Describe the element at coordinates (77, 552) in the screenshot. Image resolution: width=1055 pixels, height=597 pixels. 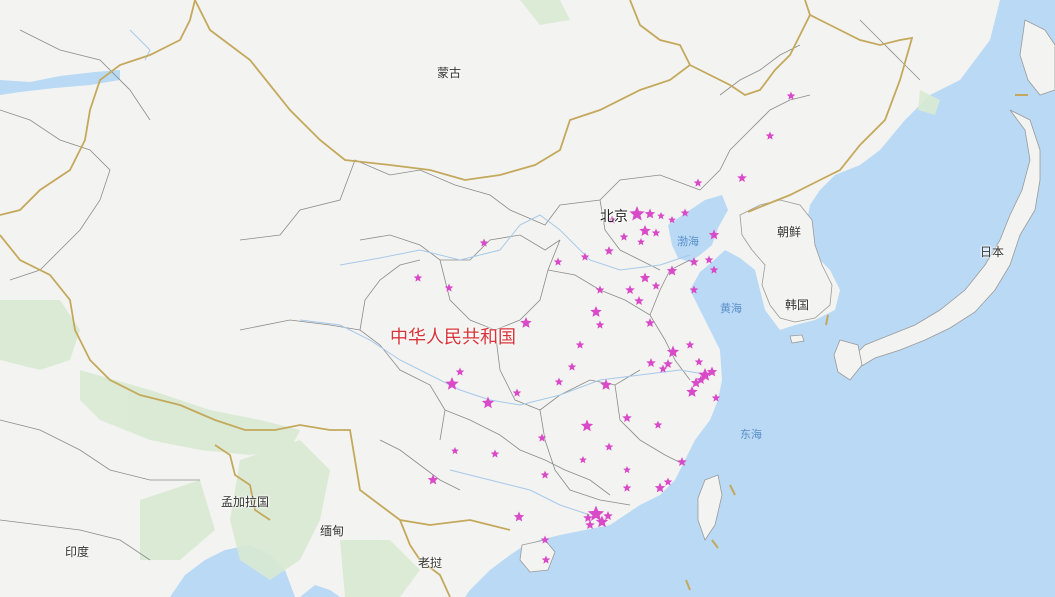
I see `label-india: 印度` at that location.